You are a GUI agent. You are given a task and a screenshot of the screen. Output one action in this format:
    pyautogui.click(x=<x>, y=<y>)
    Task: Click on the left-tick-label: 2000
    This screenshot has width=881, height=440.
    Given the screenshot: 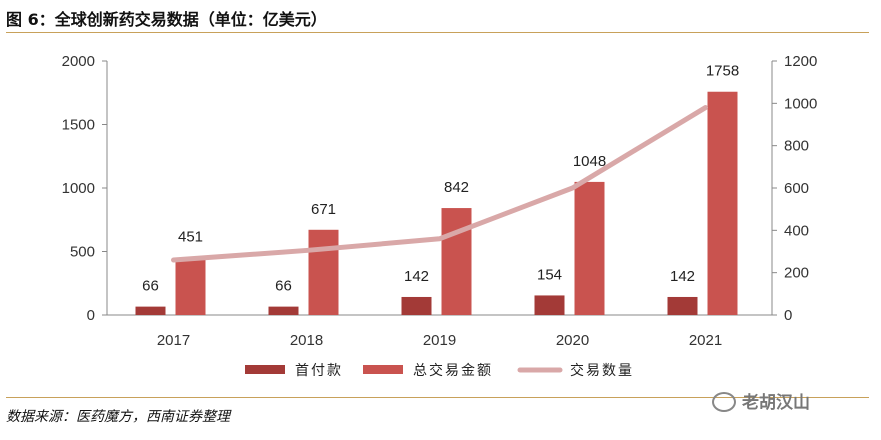 What is the action you would take?
    pyautogui.click(x=78, y=61)
    